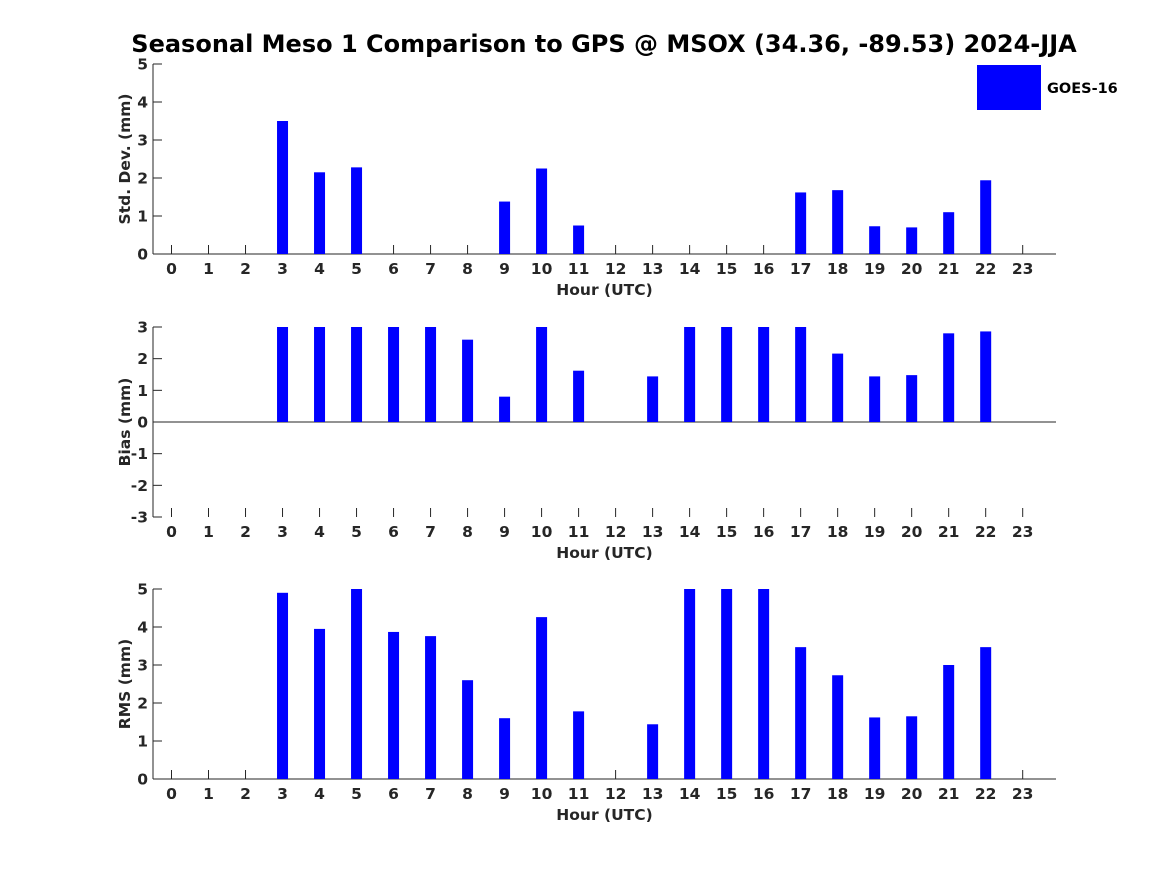  Describe the element at coordinates (579, 269) in the screenshot. I see `x-tick-label: 11` at that location.